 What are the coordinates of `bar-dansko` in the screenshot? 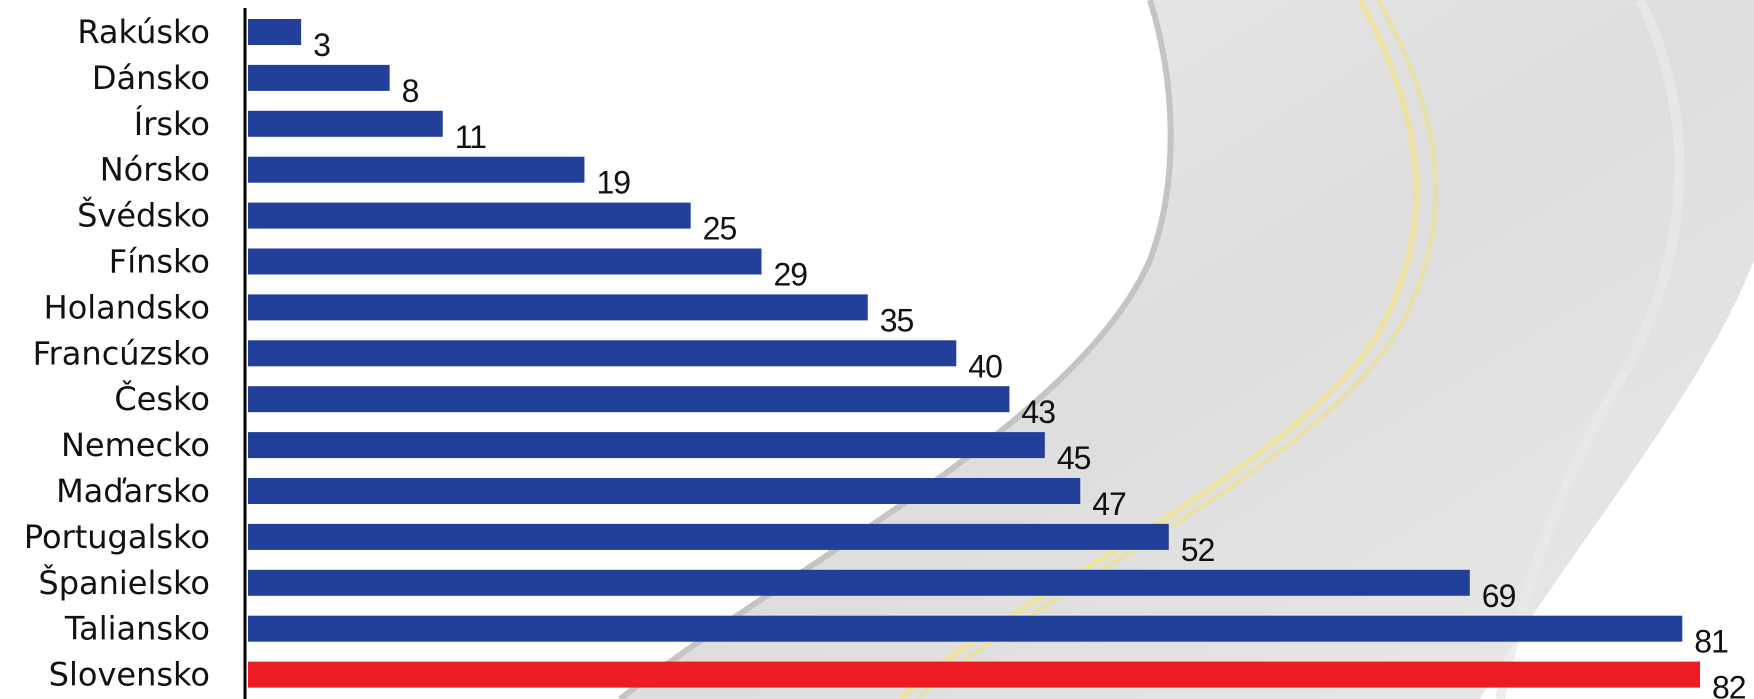 It's located at (319, 77).